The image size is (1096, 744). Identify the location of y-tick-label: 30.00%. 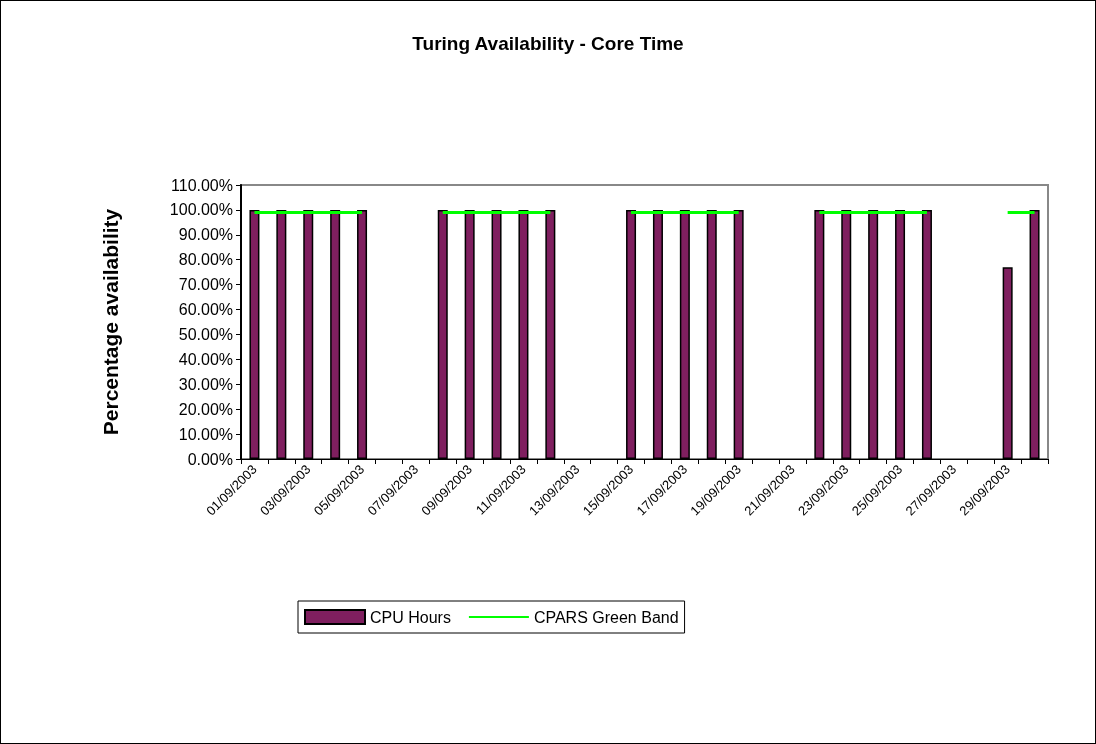
(205, 384).